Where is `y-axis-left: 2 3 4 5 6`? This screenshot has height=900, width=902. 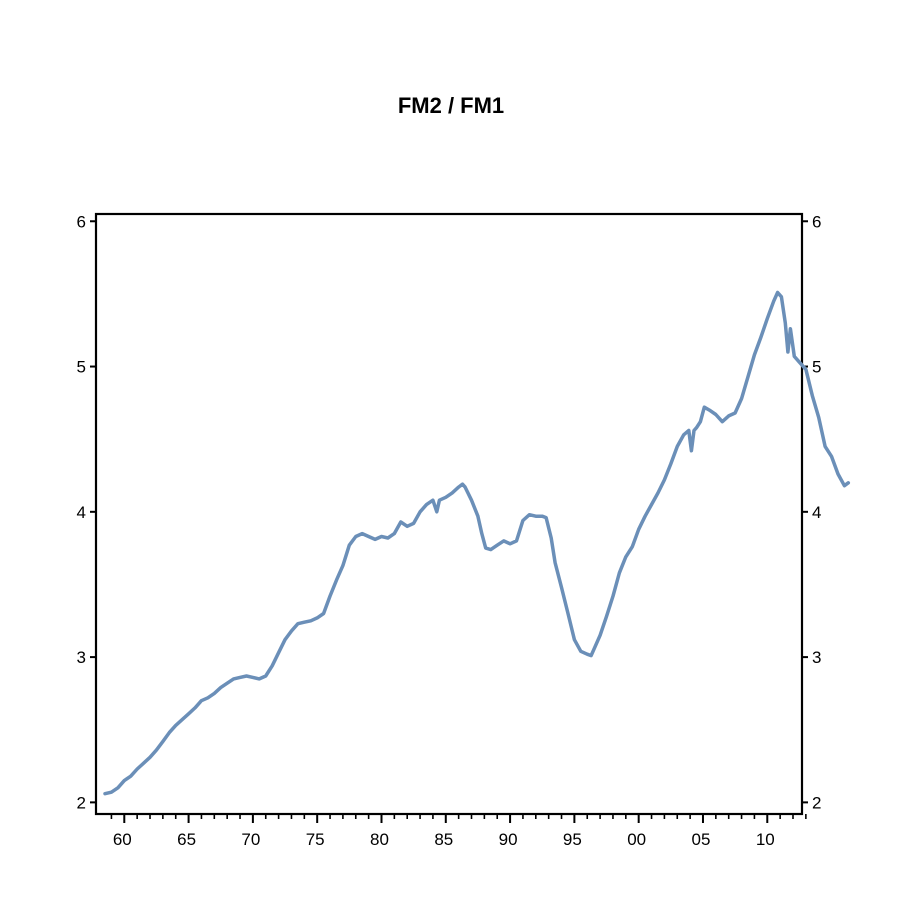 y-axis-left: 2 3 4 5 6 is located at coordinates (86, 512).